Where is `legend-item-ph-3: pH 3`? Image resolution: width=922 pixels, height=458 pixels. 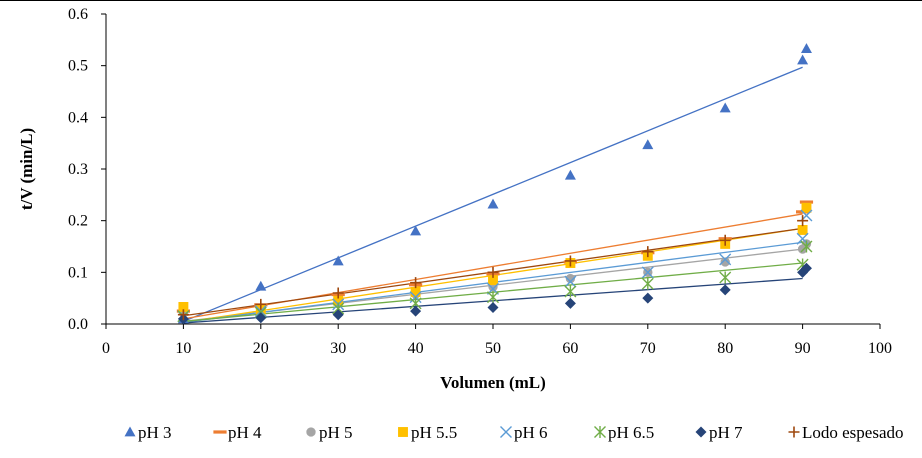
legend-item-ph-3: pH 3 is located at coordinates (148, 432).